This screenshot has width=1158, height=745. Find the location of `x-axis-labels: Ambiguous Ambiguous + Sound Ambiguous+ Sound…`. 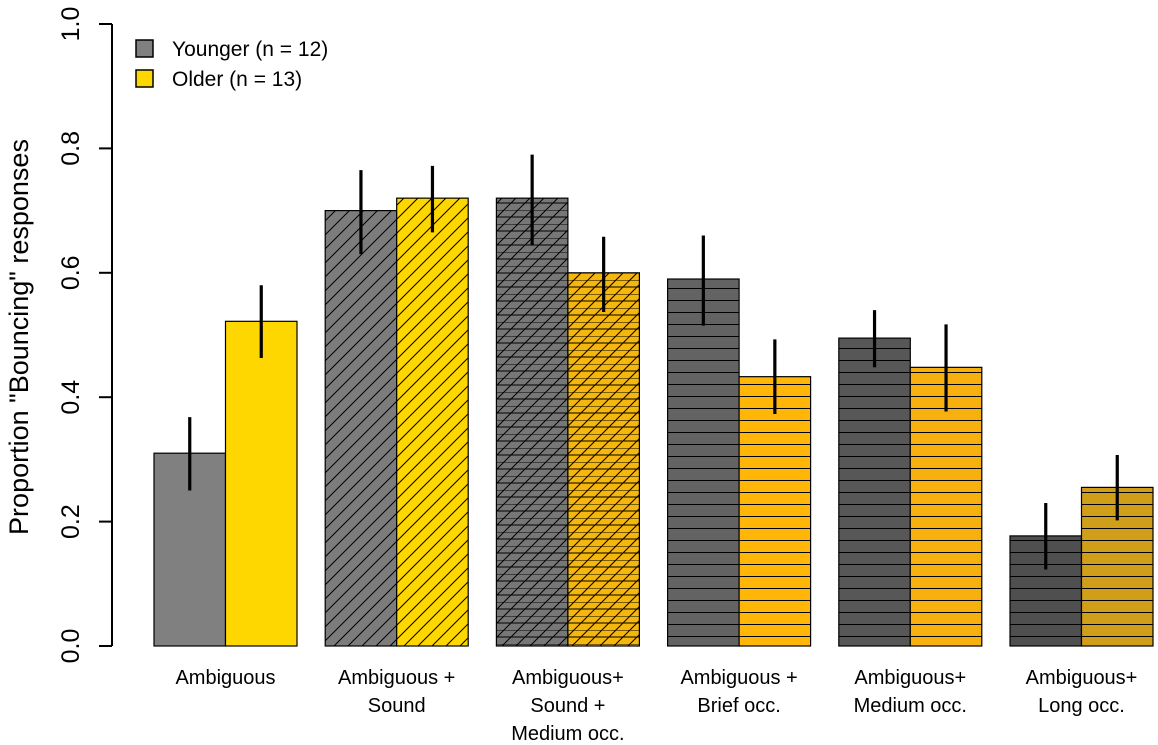

x-axis-labels: Ambiguous Ambiguous + Sound Ambiguous+ Sound… is located at coordinates (656, 706).